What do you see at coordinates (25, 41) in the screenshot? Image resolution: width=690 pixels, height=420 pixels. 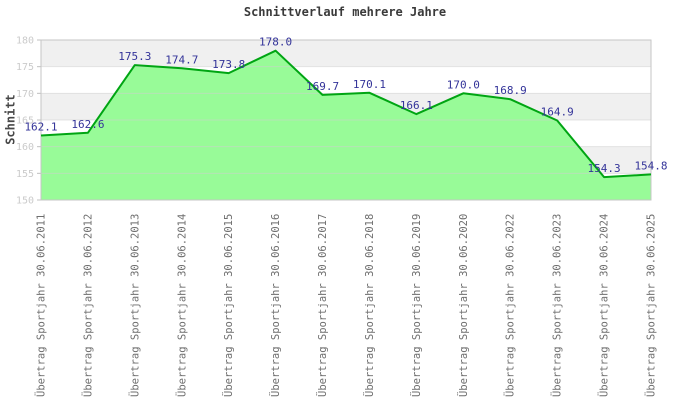 I see `y-tick-label: 180` at bounding box center [25, 41].